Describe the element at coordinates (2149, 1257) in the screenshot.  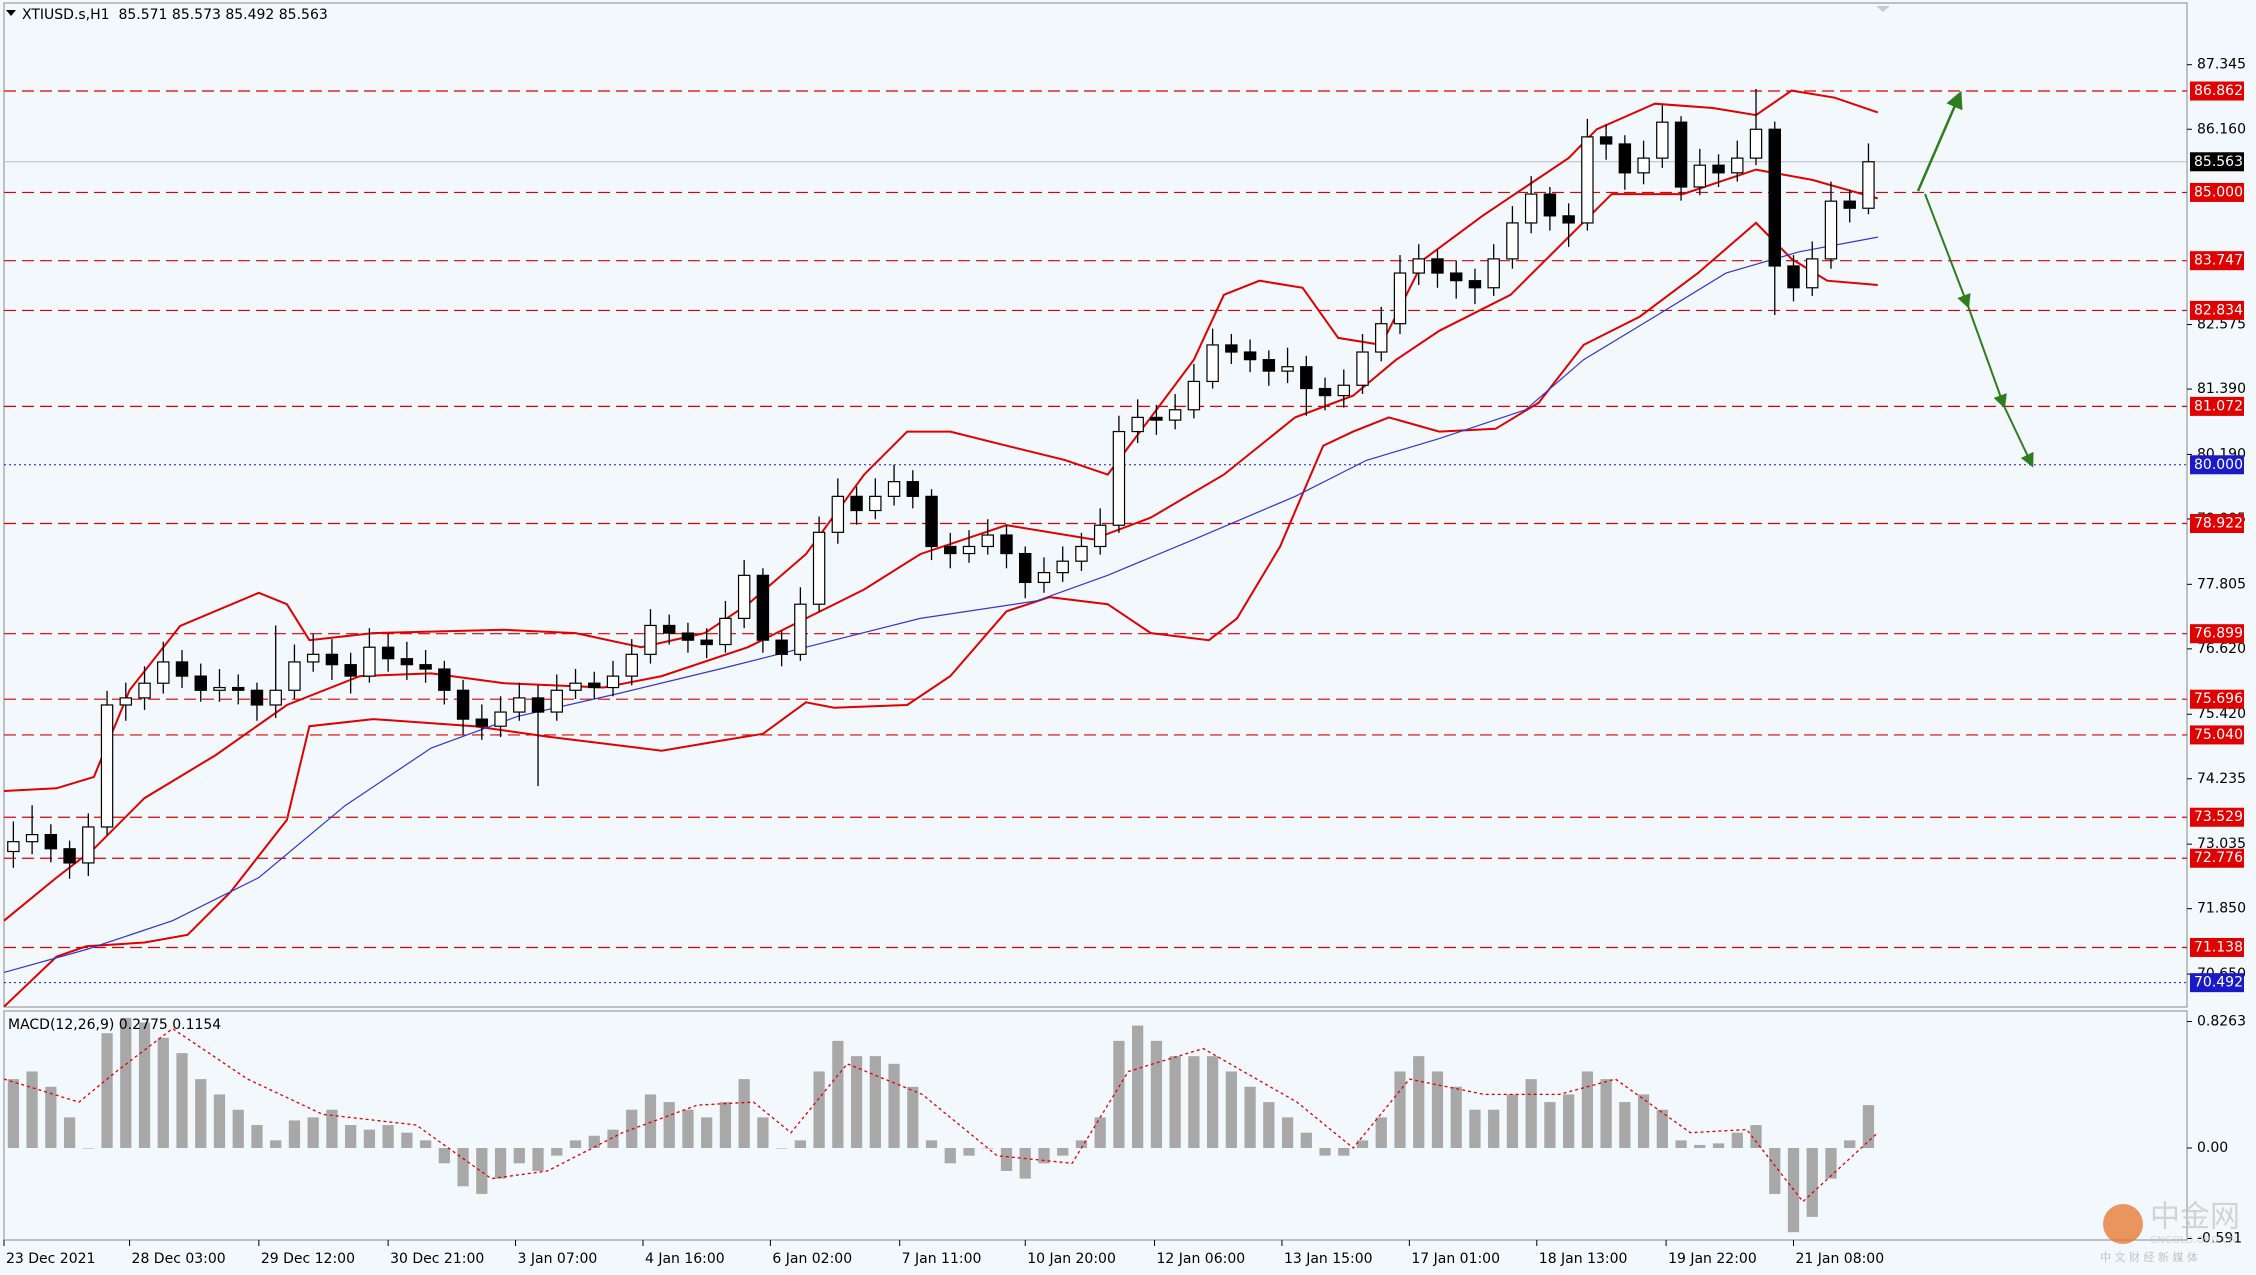
I see `watermark-tagline: 中 文 财 经 新 媒 体` at that location.